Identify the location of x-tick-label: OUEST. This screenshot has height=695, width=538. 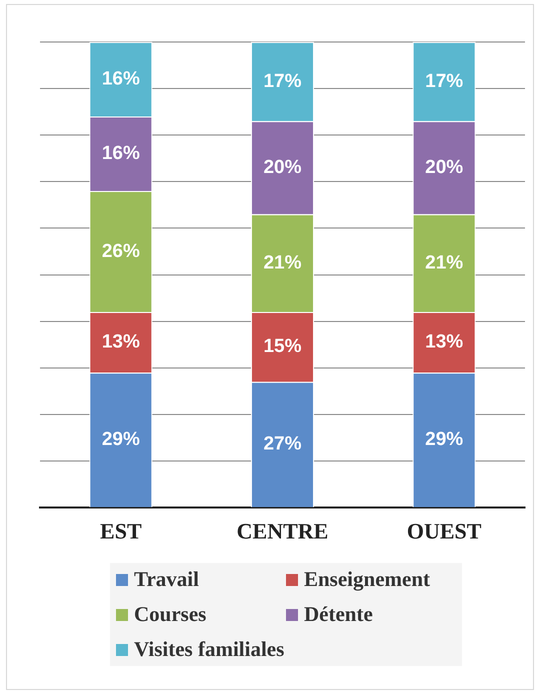
(444, 531).